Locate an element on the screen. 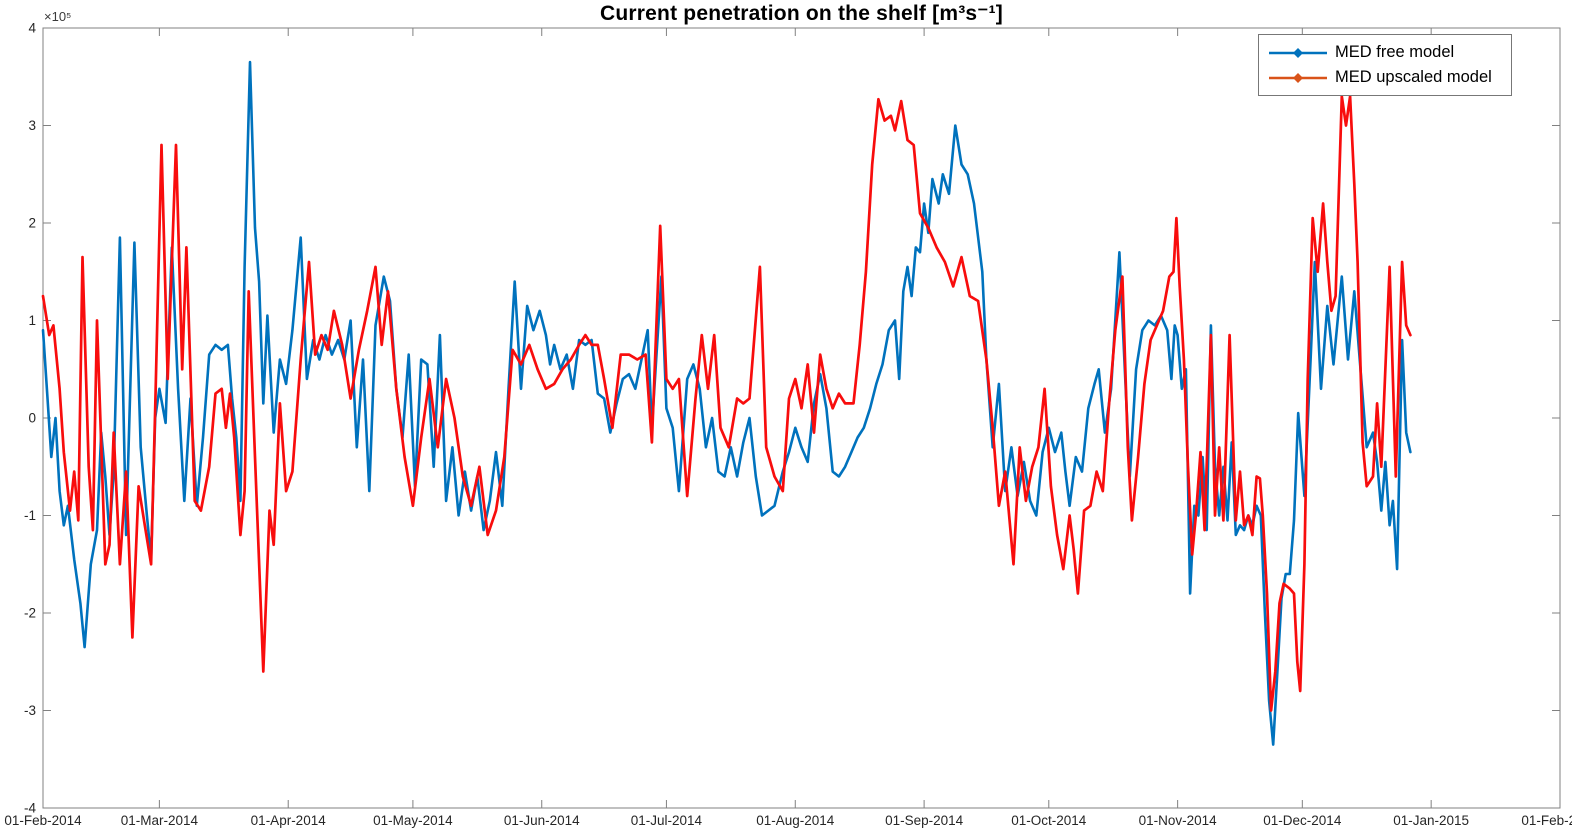 This screenshot has height=830, width=1572. legend-line-swatch-orange is located at coordinates (1298, 77).